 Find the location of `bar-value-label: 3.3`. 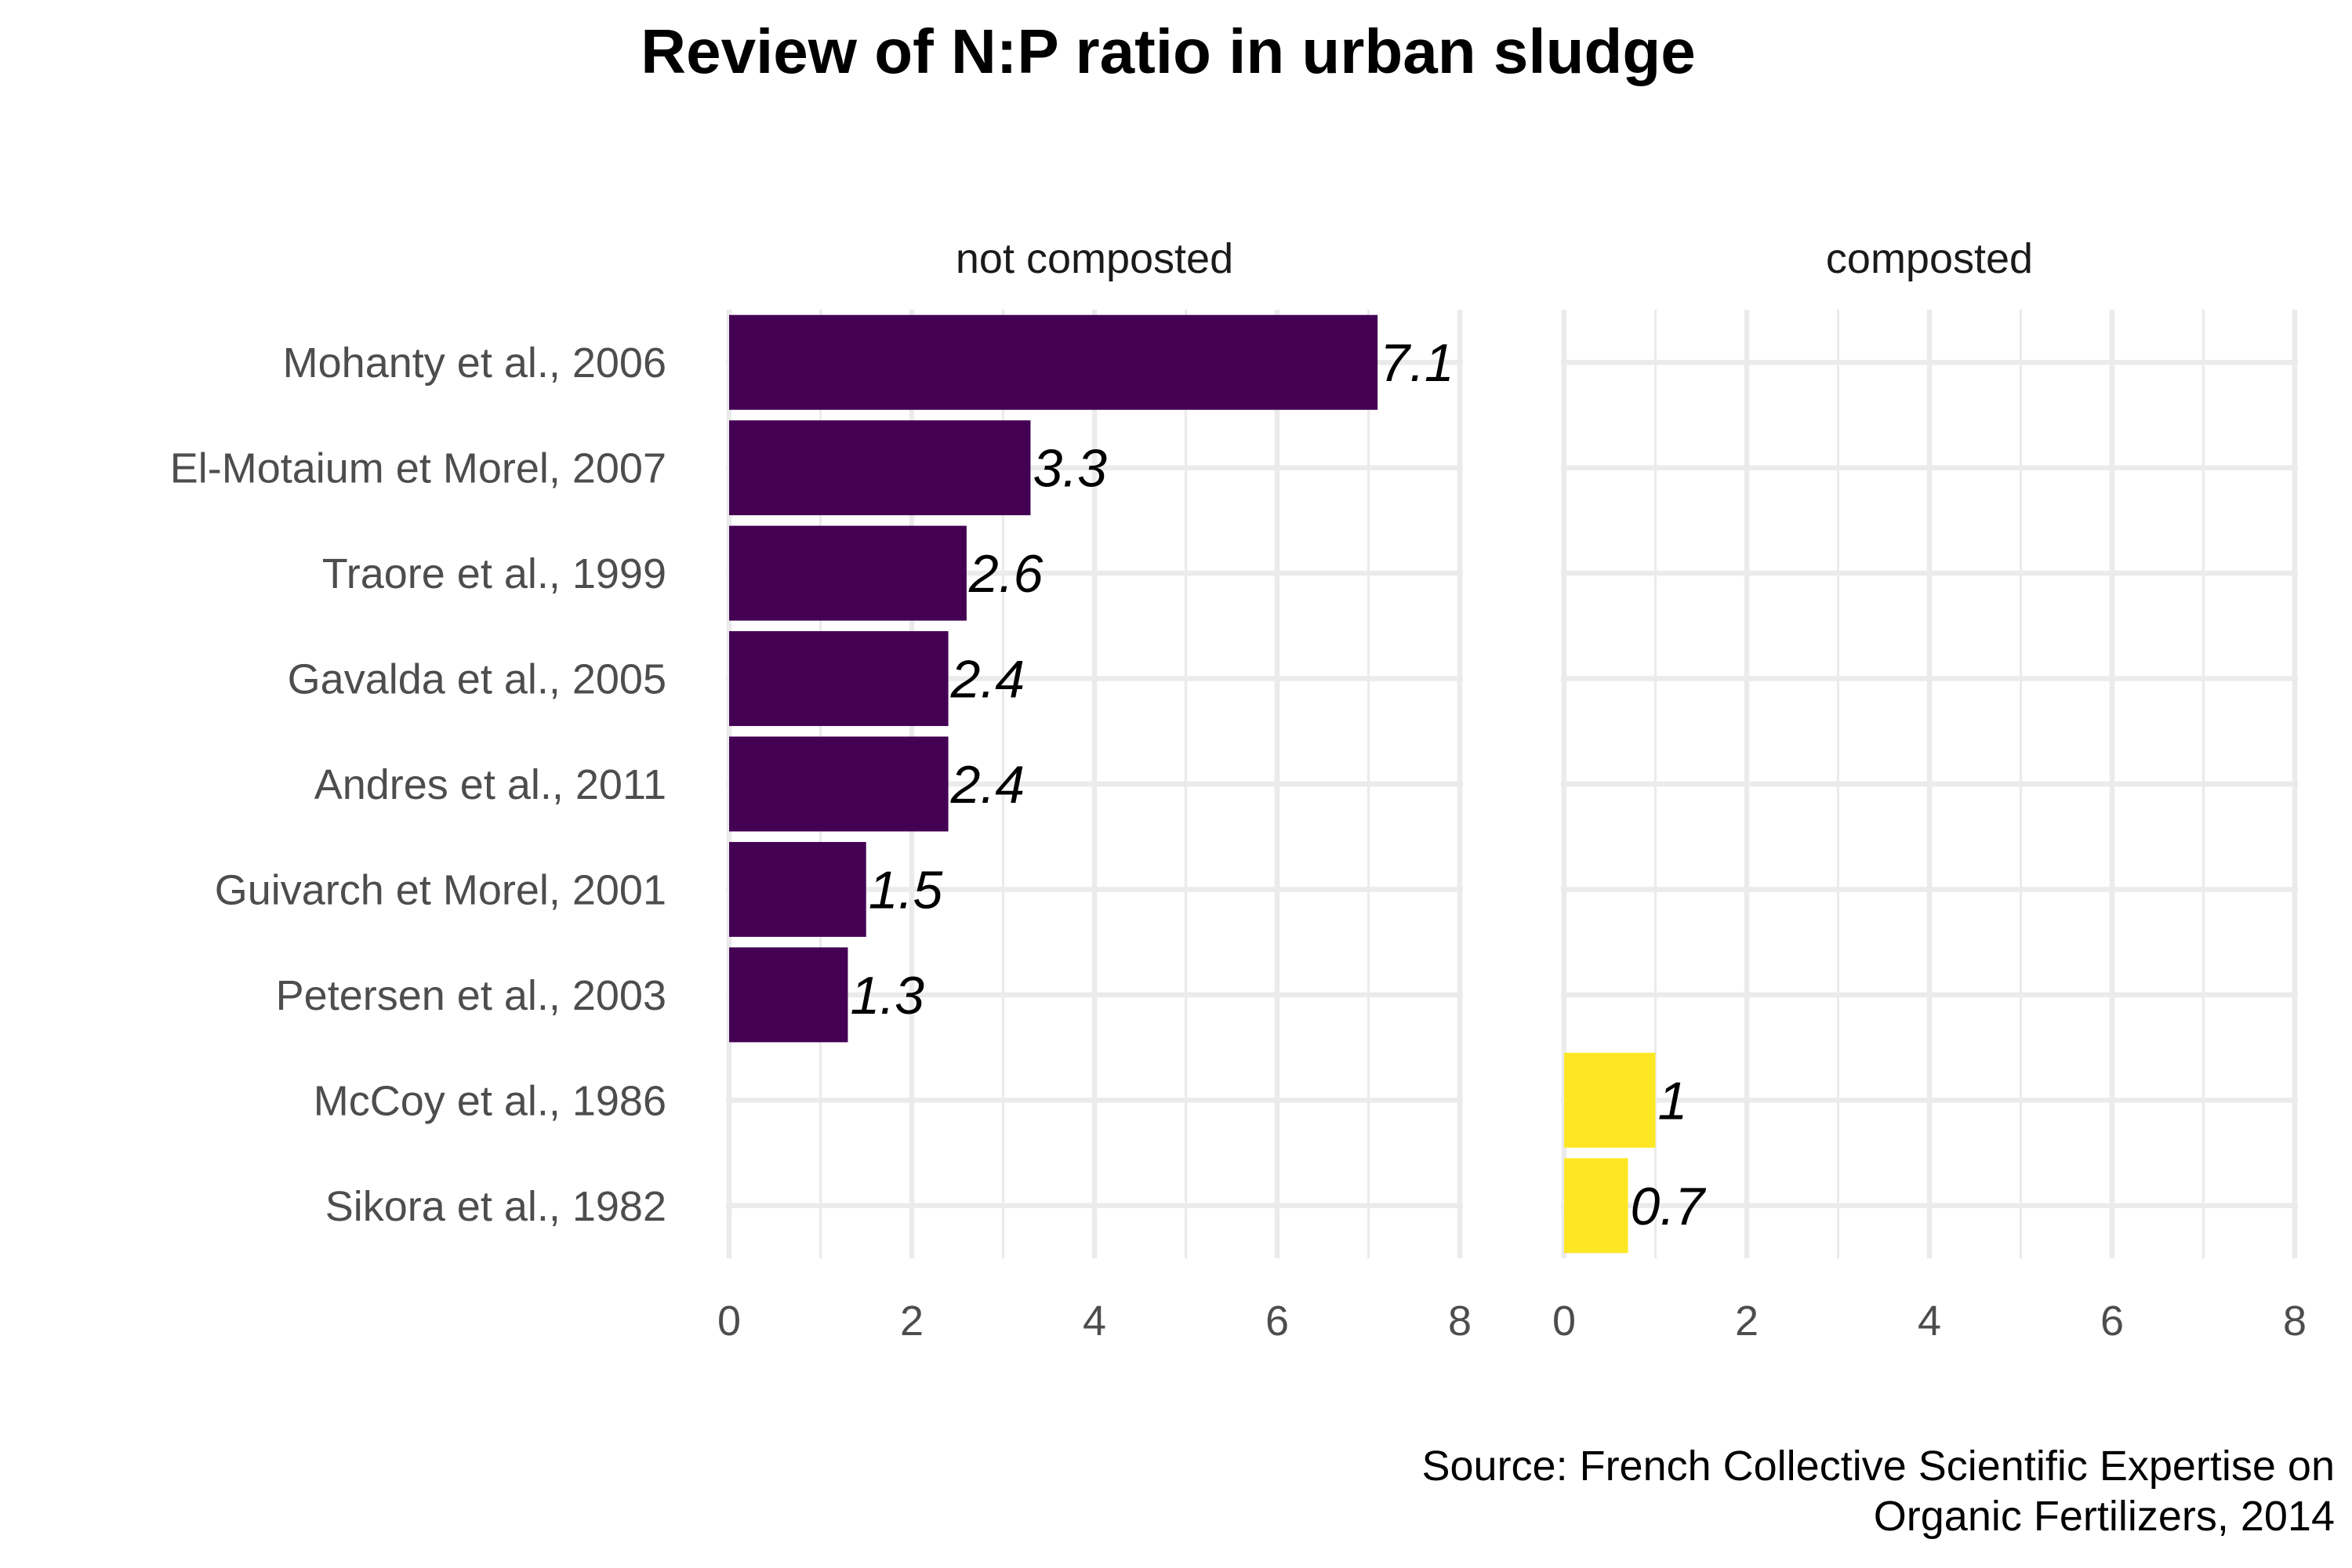

bar-value-label: 3.3 is located at coordinates (1070, 469).